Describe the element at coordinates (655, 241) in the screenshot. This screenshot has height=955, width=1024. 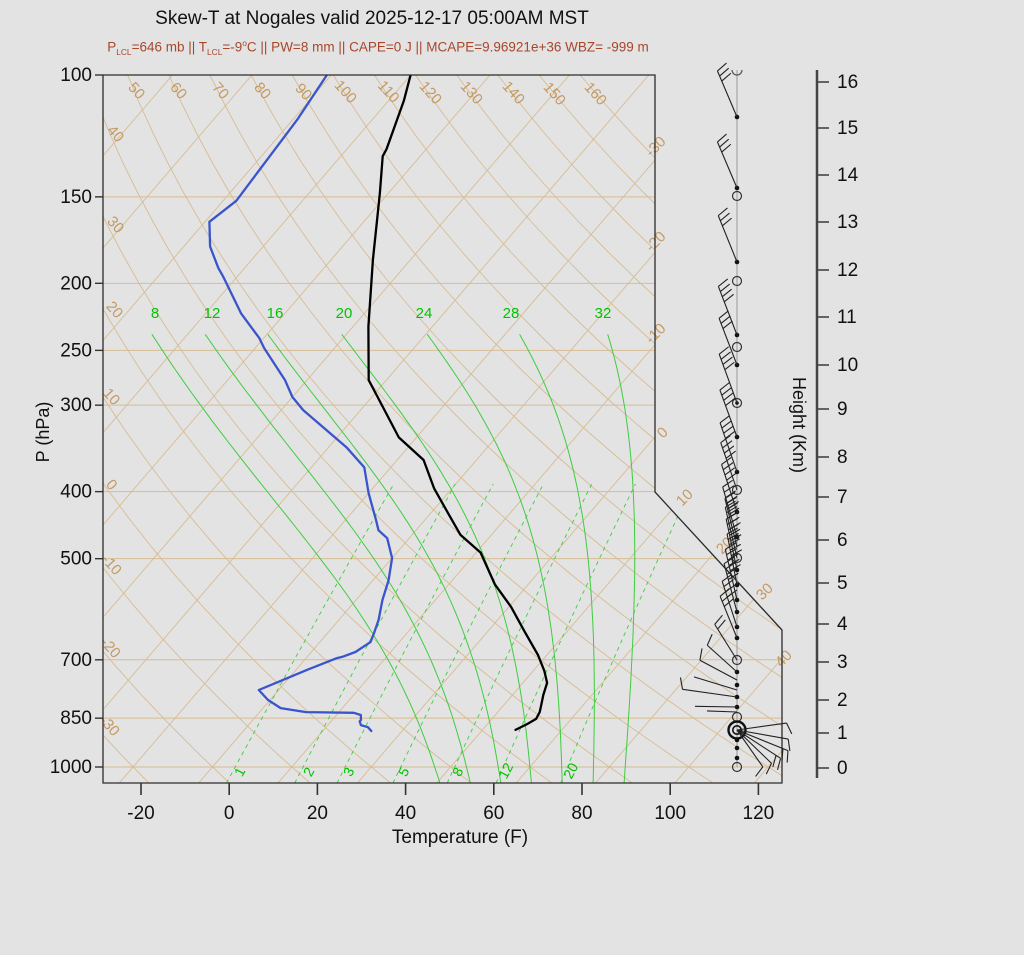
I see `grid-label: -20` at that location.